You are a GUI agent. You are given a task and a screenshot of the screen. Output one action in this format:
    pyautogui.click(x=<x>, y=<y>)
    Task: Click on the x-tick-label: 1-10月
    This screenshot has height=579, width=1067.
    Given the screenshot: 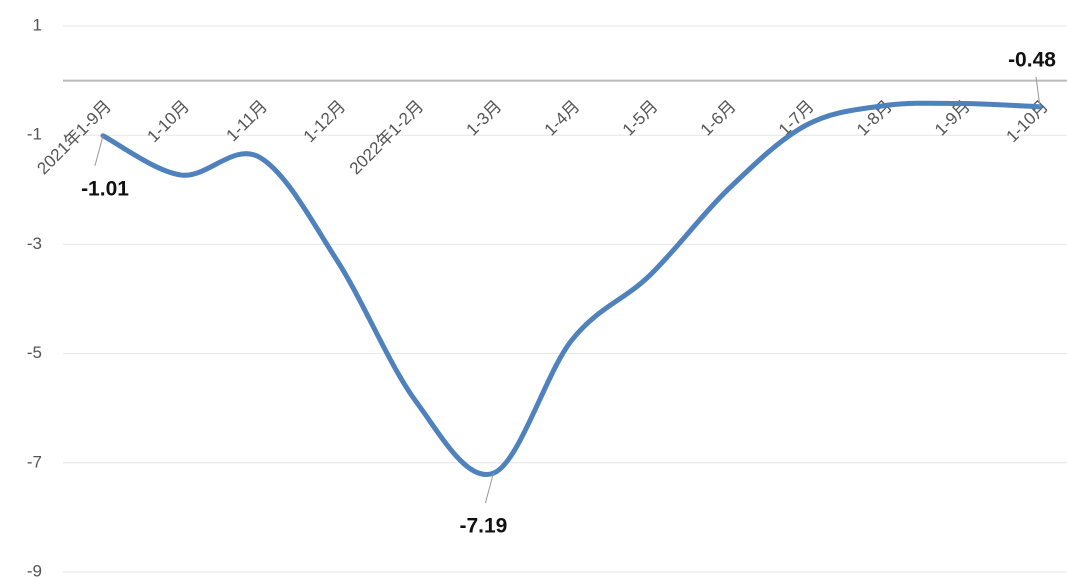 What is the action you would take?
    pyautogui.click(x=169, y=122)
    